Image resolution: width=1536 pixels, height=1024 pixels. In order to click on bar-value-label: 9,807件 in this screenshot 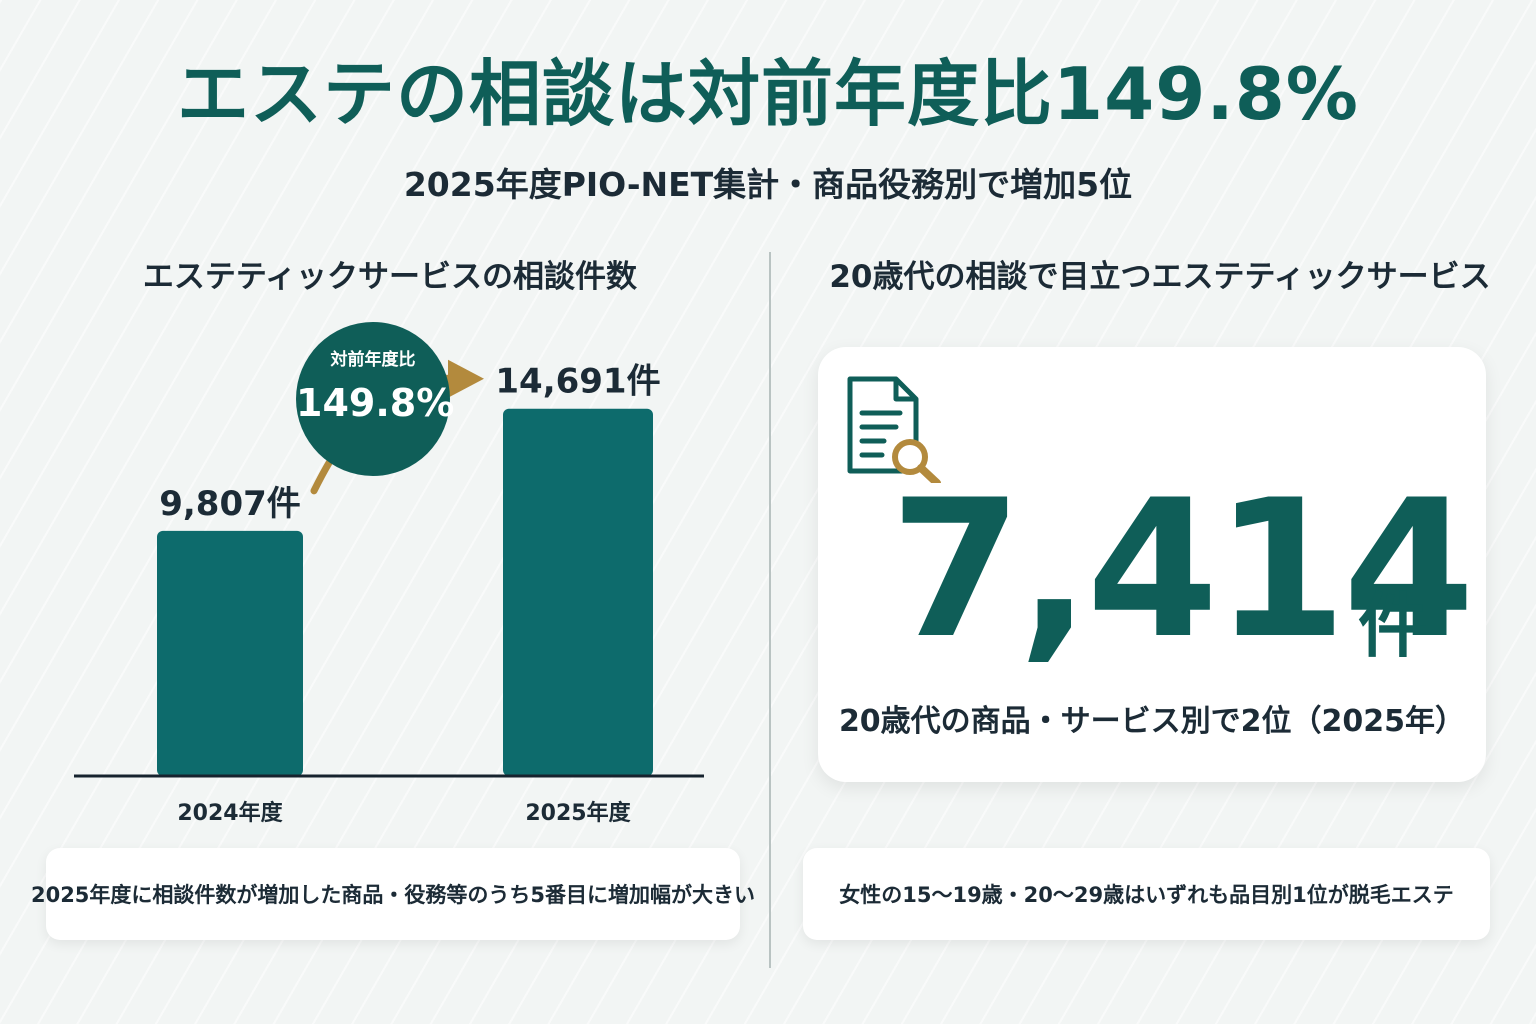, I will do `click(230, 504)`.